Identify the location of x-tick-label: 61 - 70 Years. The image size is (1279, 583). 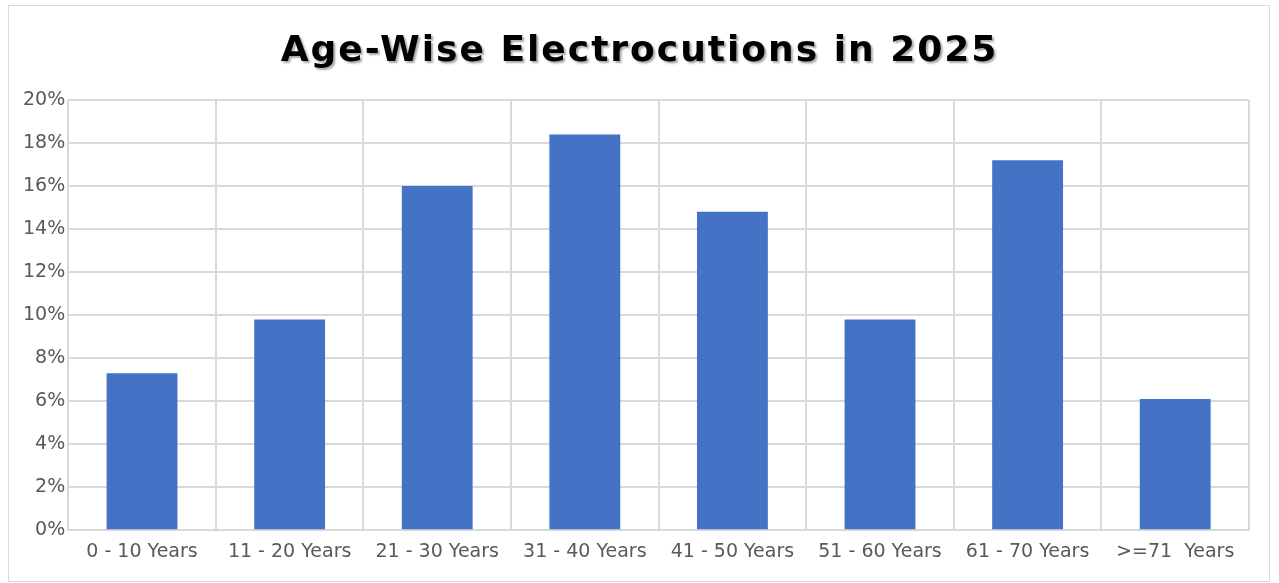
(1027, 549).